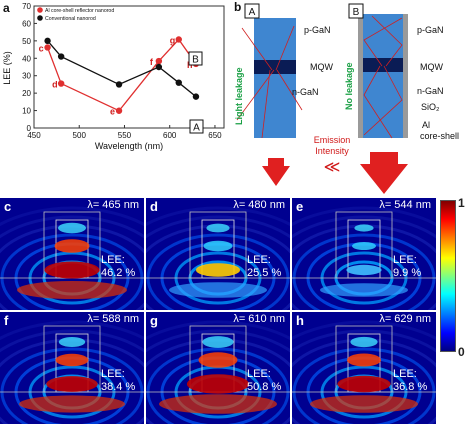 The image size is (474, 443). I want to click on lee-label: LEE: 46.2 %, so click(118, 267).